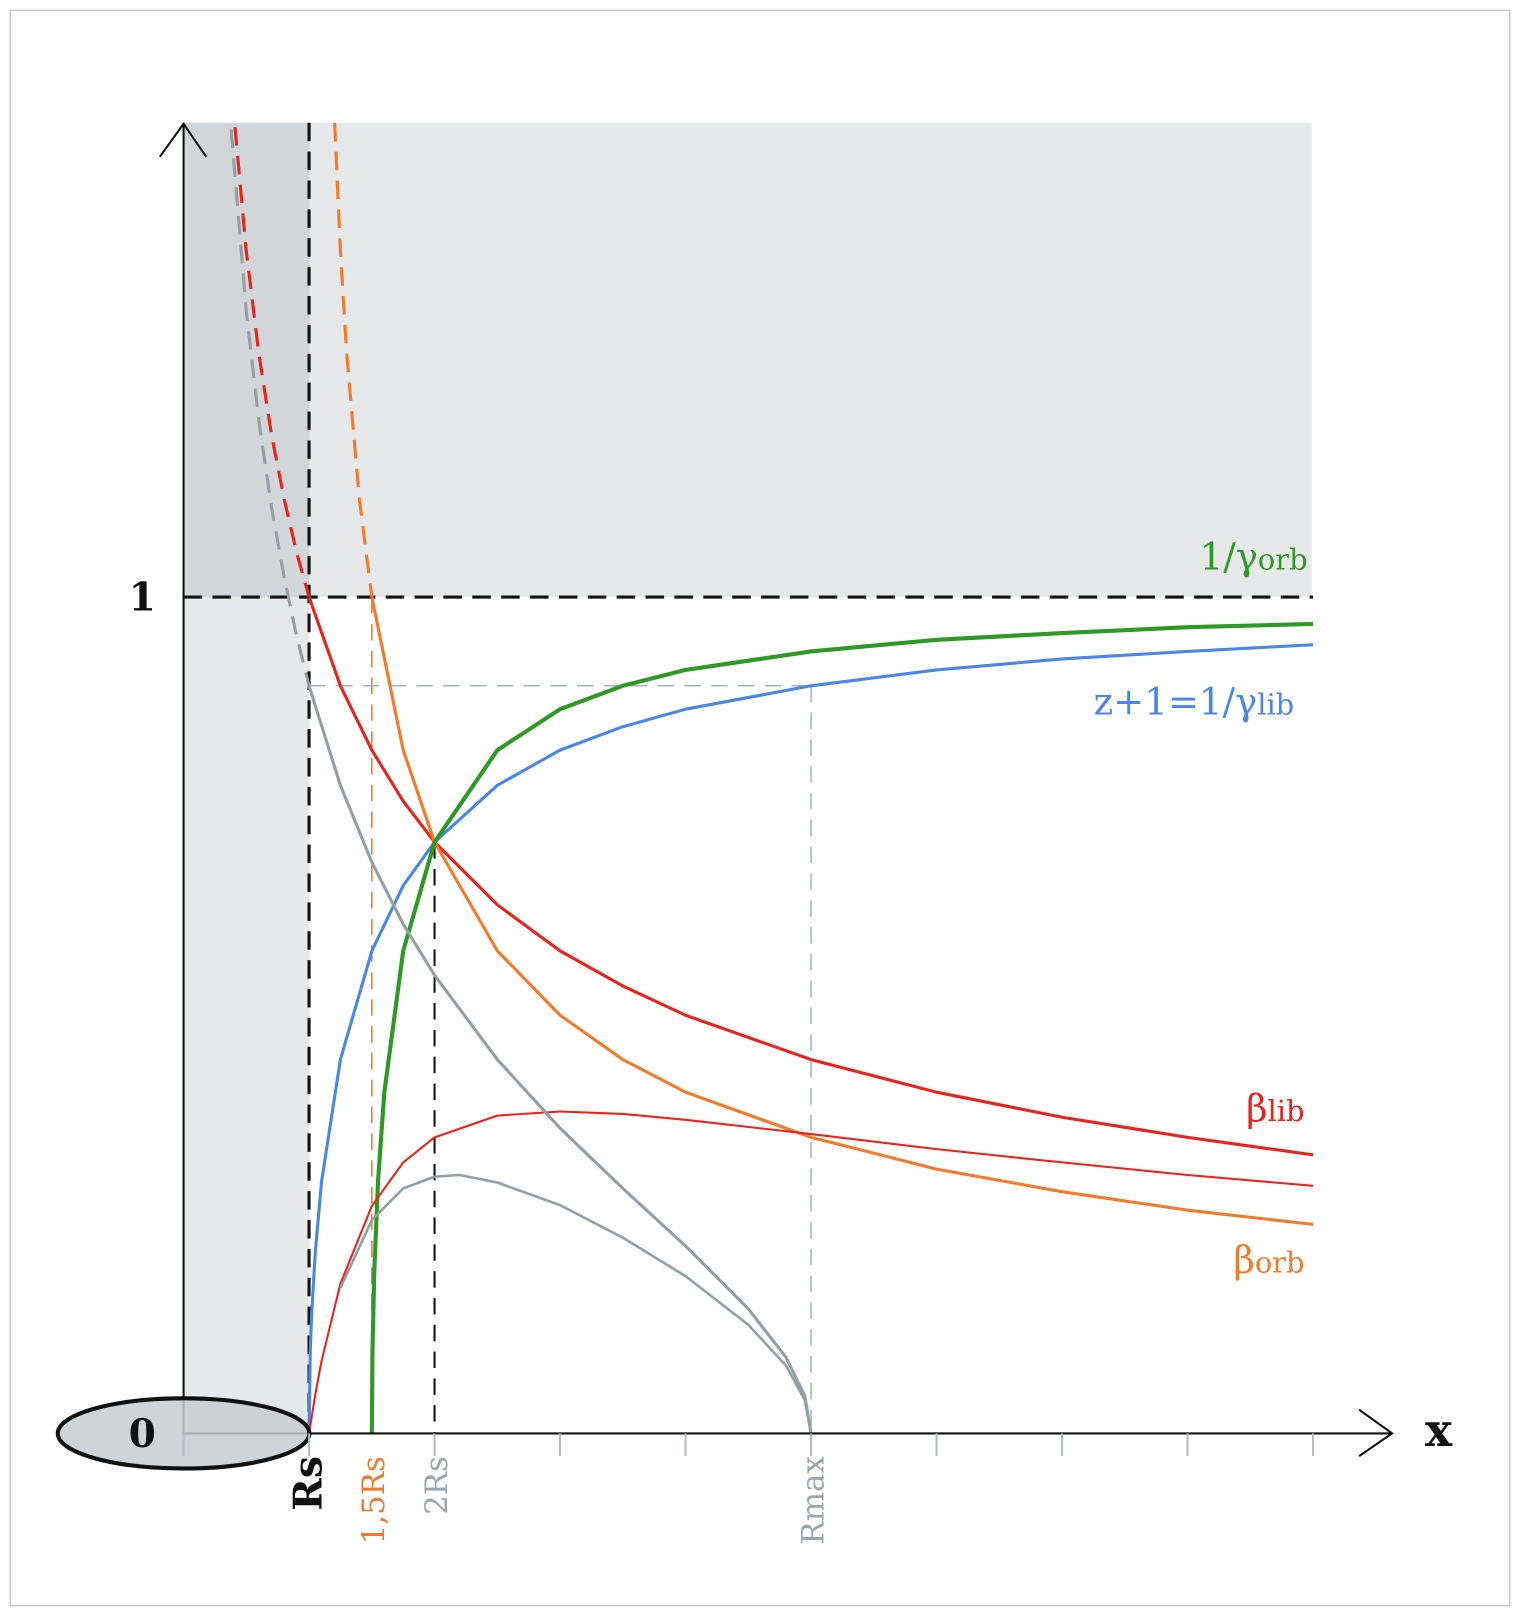 This screenshot has height=1617, width=1520. I want to click on red-thin-curve, so click(811, 1272).